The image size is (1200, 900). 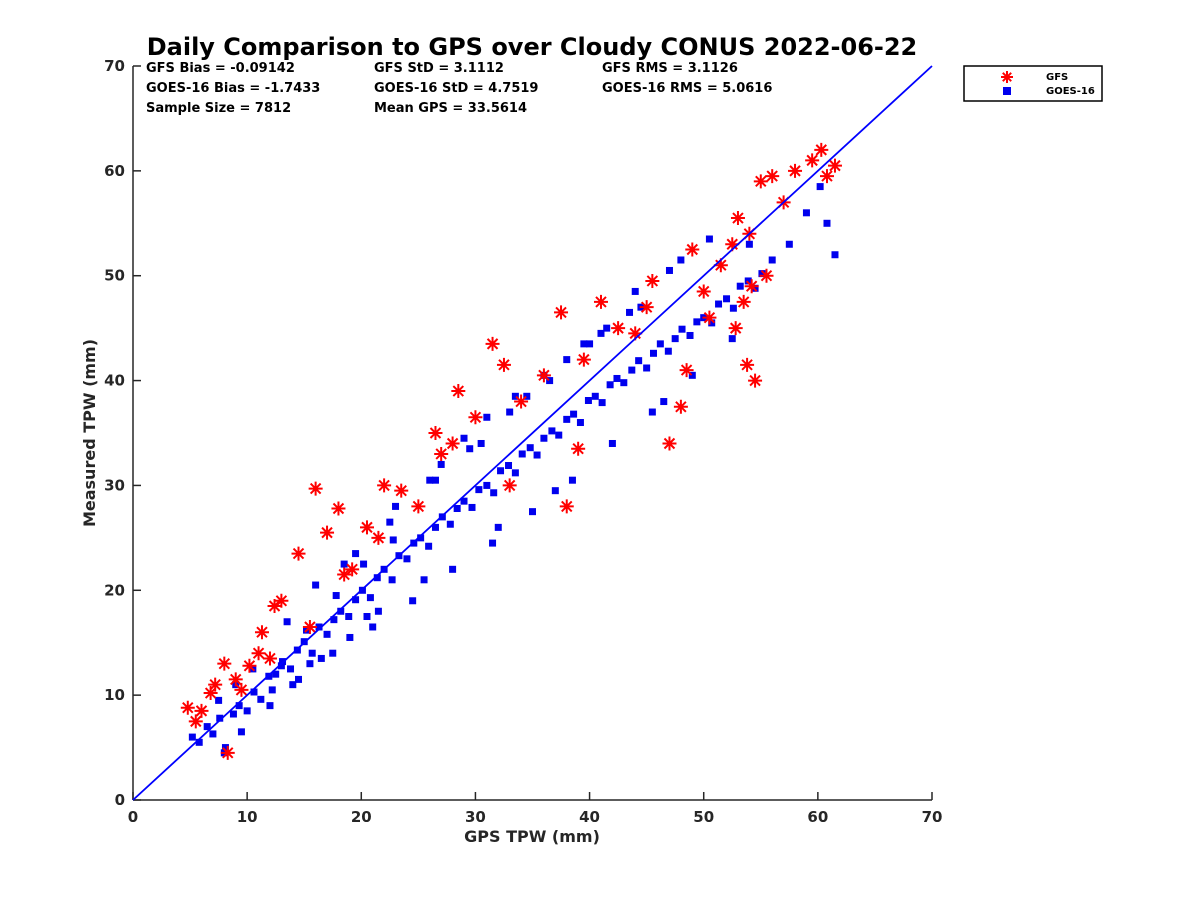 What do you see at coordinates (233, 88) in the screenshot?
I see `stat-goes-bias: GOES-16 Bias = -1.7433` at bounding box center [233, 88].